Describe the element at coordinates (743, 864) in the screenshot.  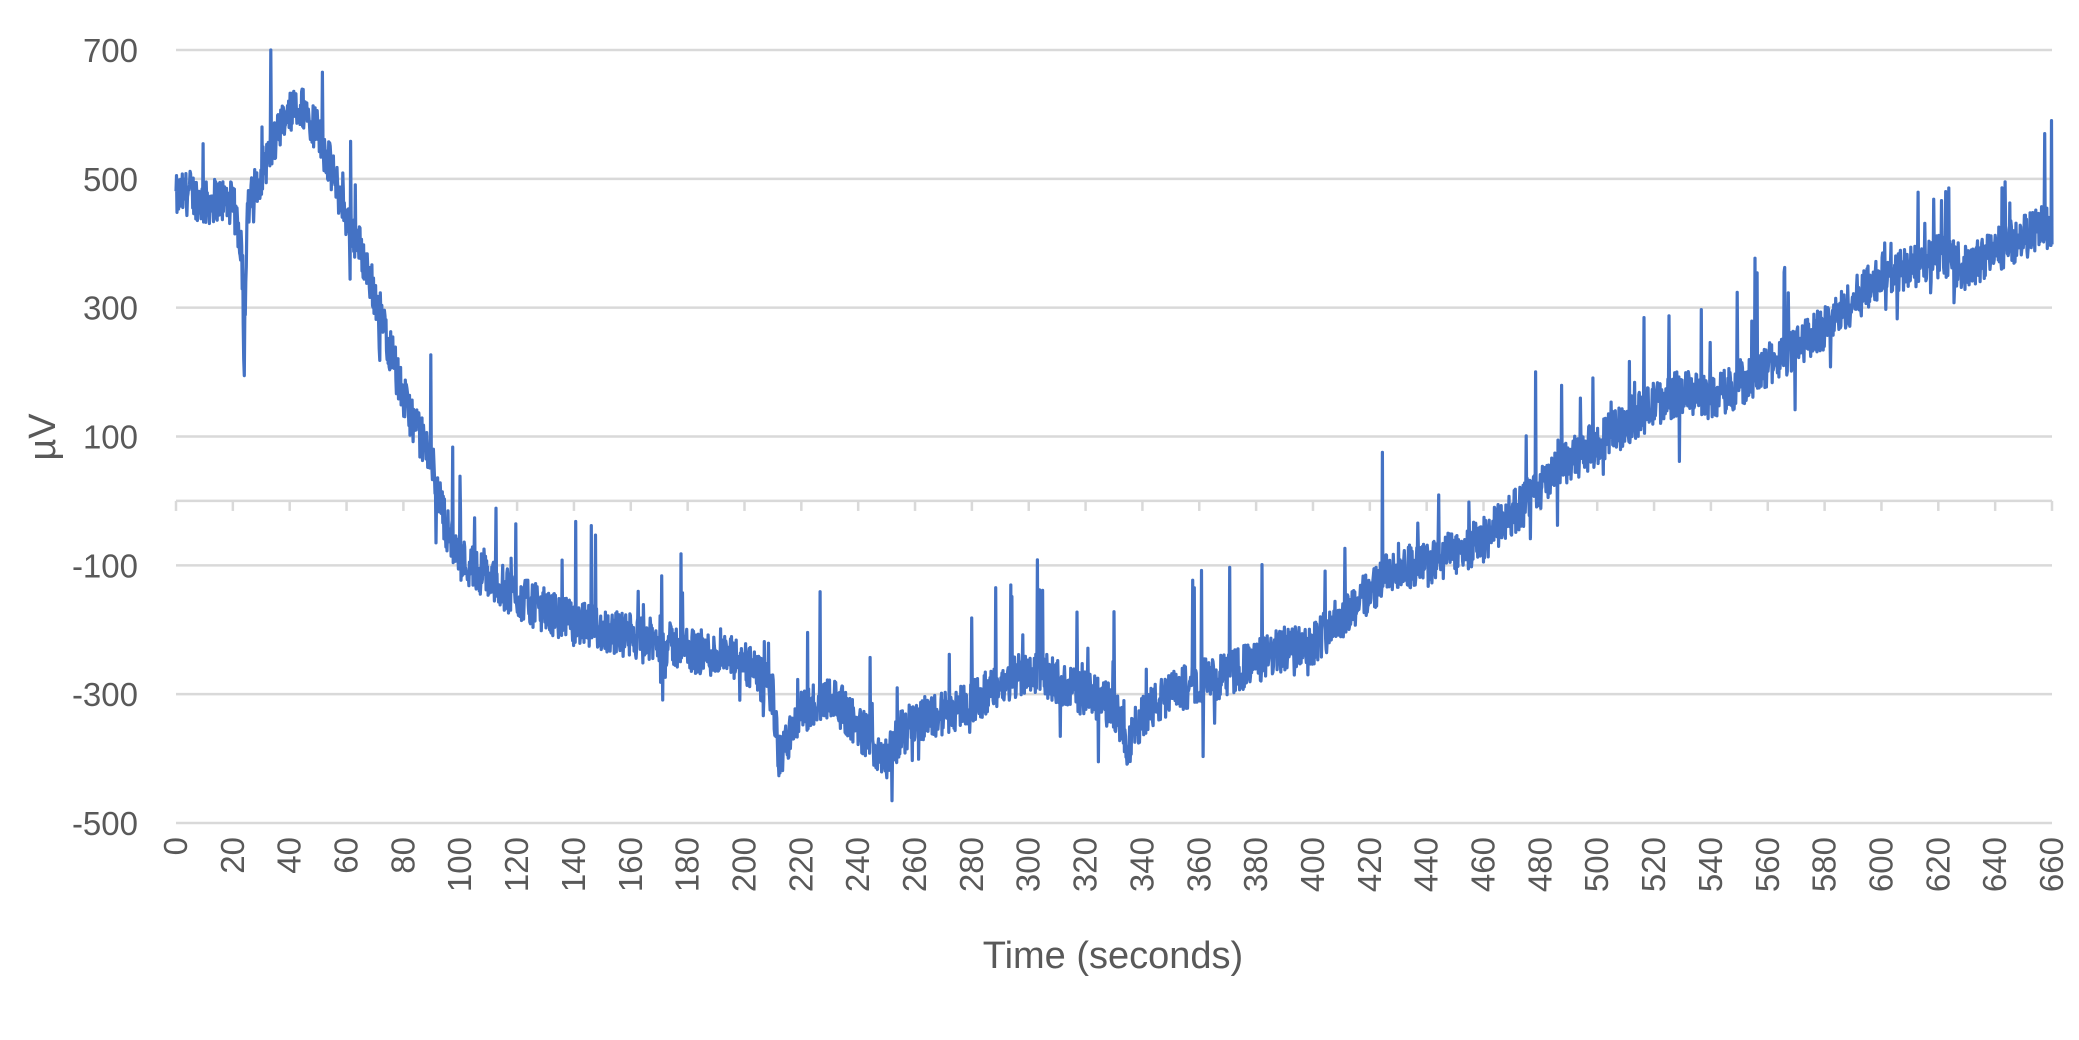
I see `x-tick-label: 200` at that location.